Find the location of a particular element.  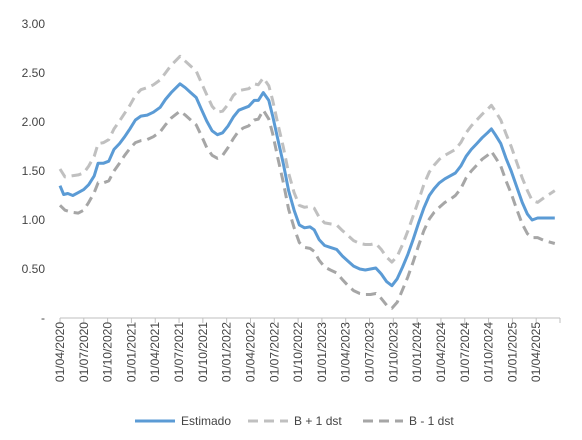

x-tick-label: 01/04/2021 is located at coordinates (155, 352).